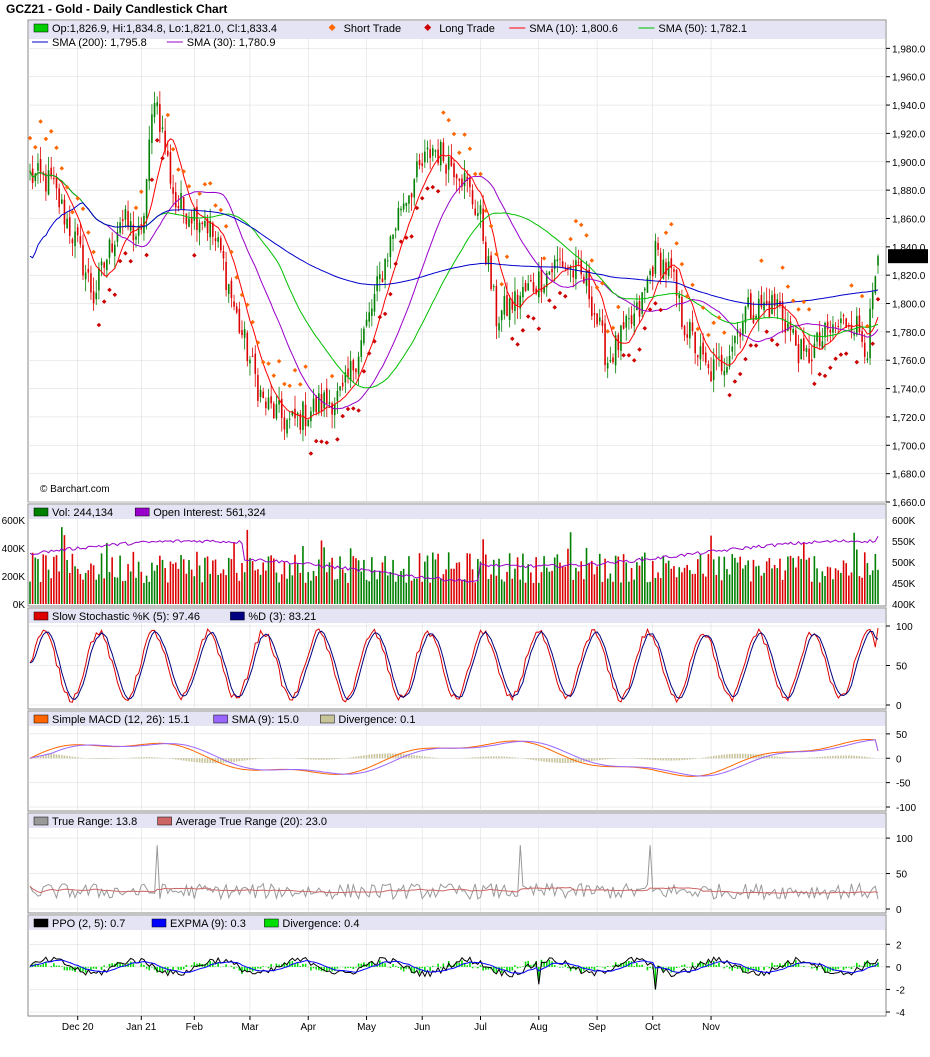 This screenshot has height=1057, width=930. What do you see at coordinates (195, 1027) in the screenshot?
I see `x-tick-label: Feb` at bounding box center [195, 1027].